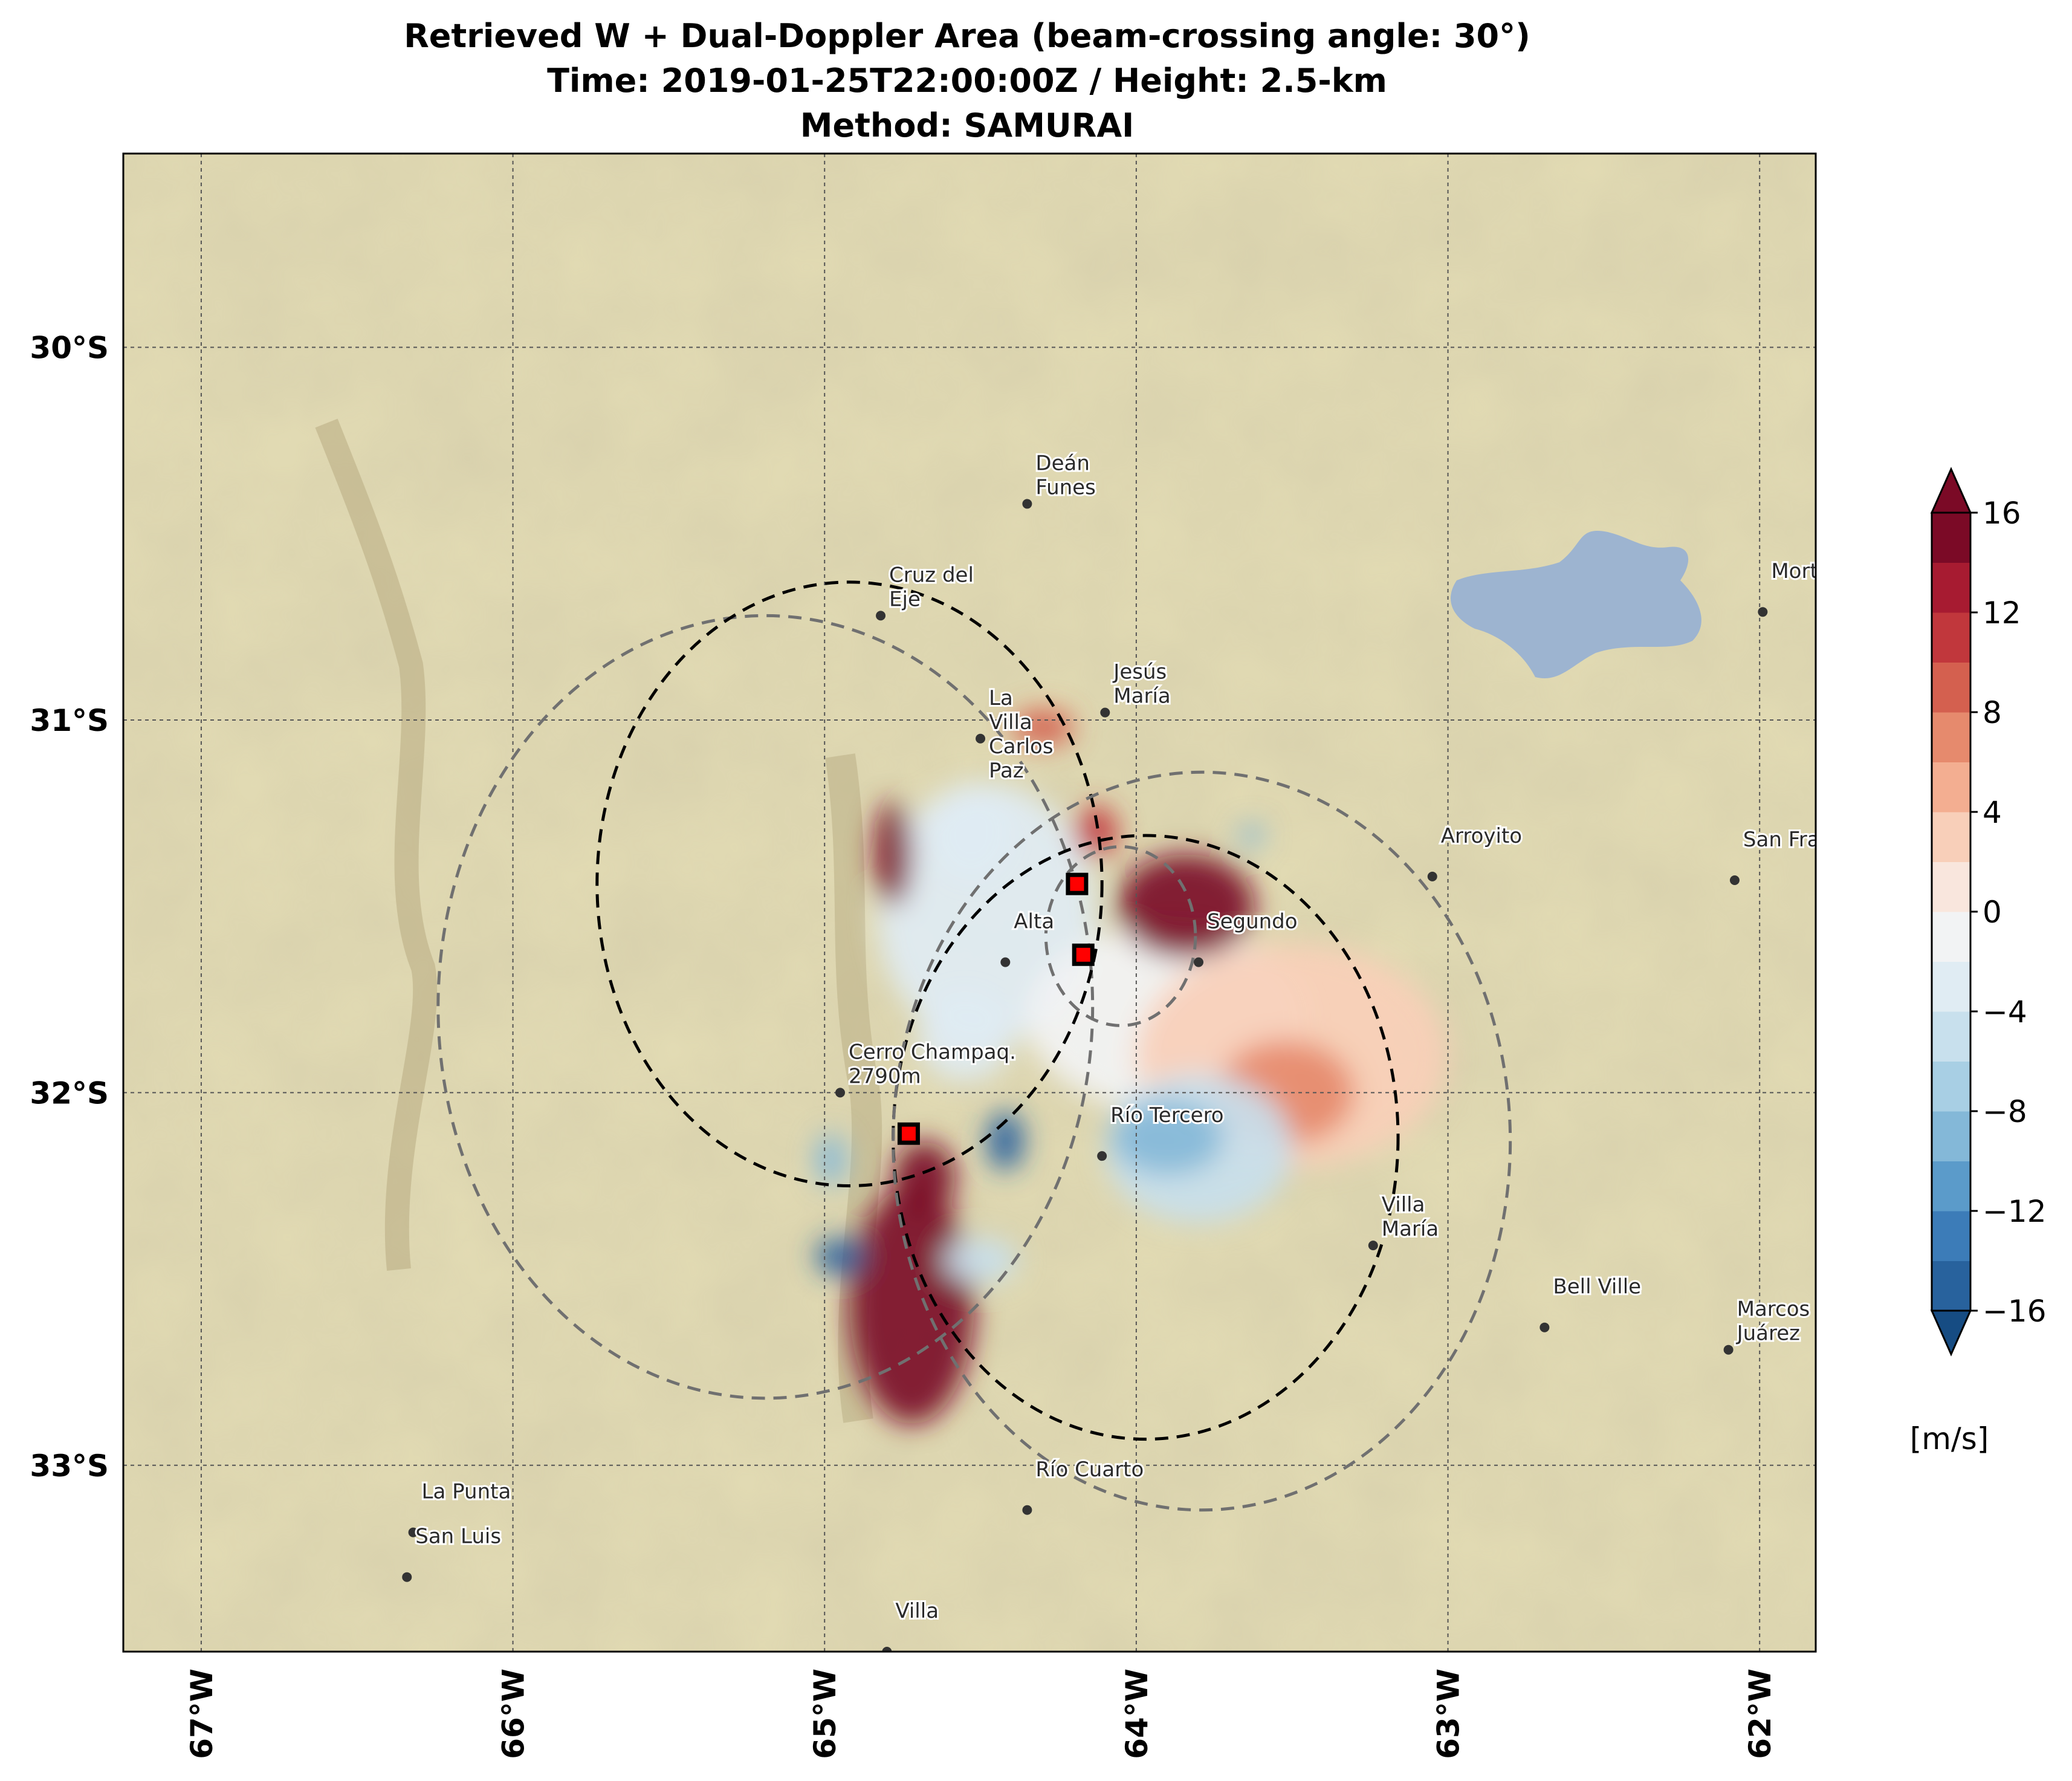 This screenshot has height=1781, width=2072. Describe the element at coordinates (1949, 1439) in the screenshot. I see `colorbar-units: [m/s]` at that location.